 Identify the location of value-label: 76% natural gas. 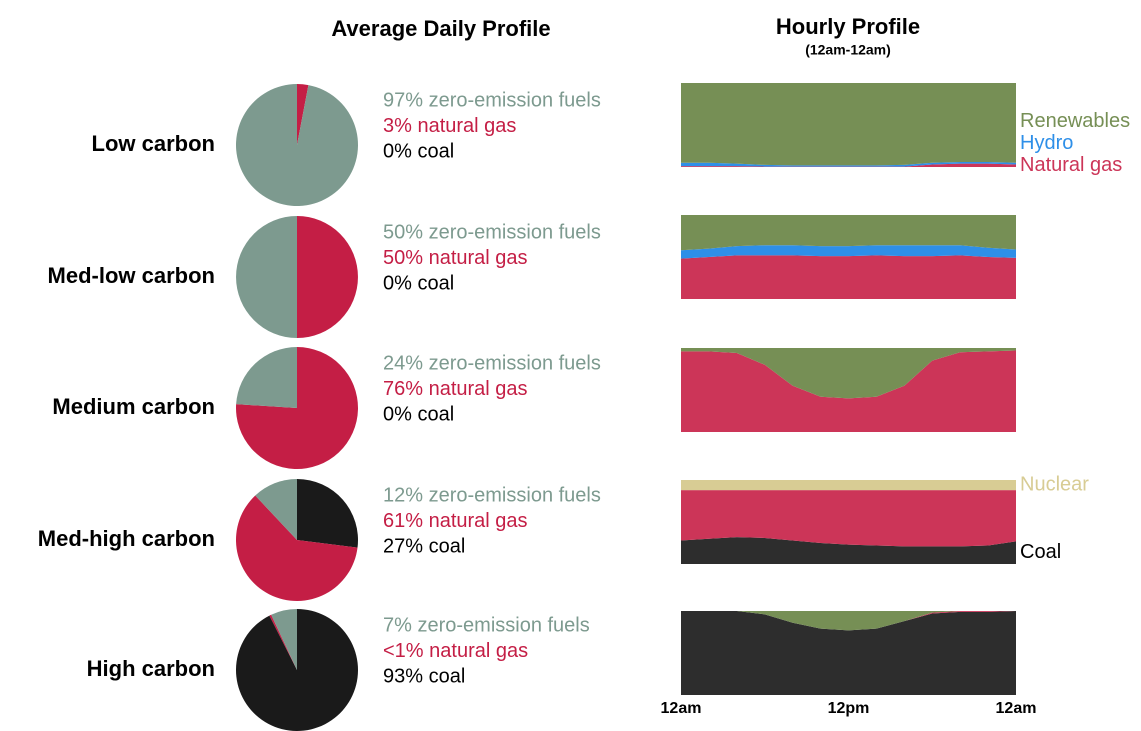
(455, 389).